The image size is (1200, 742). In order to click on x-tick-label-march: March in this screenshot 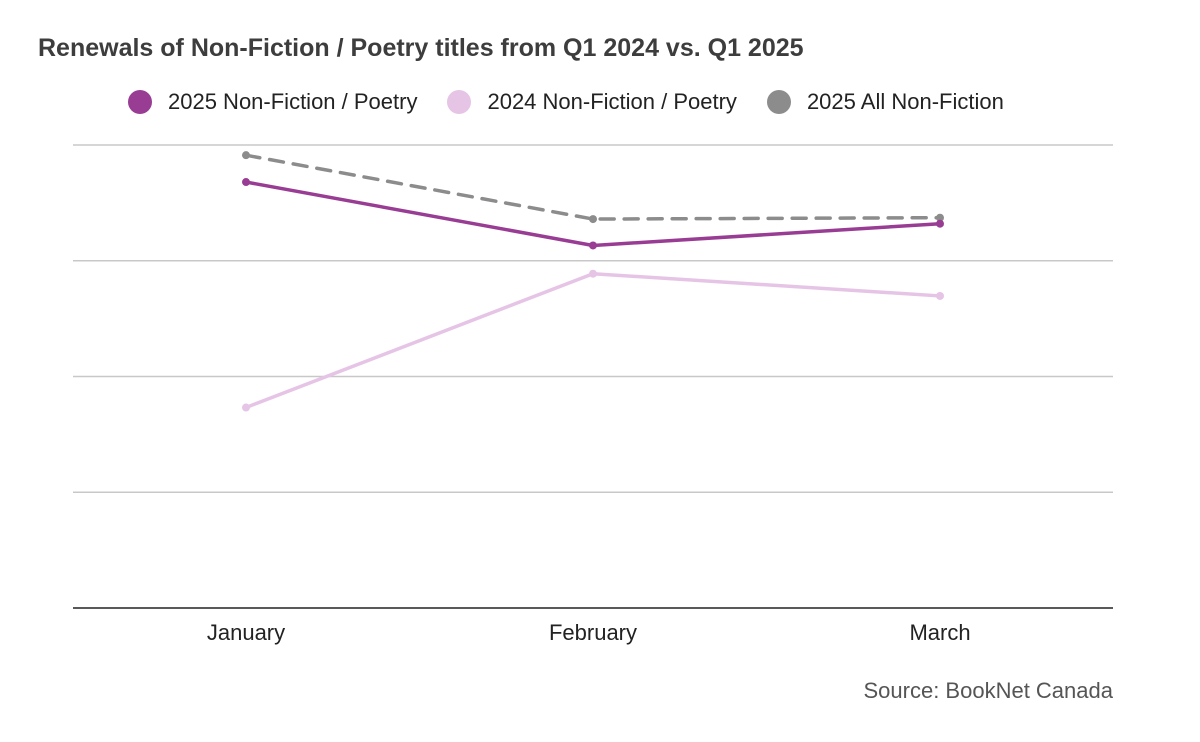, I will do `click(939, 632)`.